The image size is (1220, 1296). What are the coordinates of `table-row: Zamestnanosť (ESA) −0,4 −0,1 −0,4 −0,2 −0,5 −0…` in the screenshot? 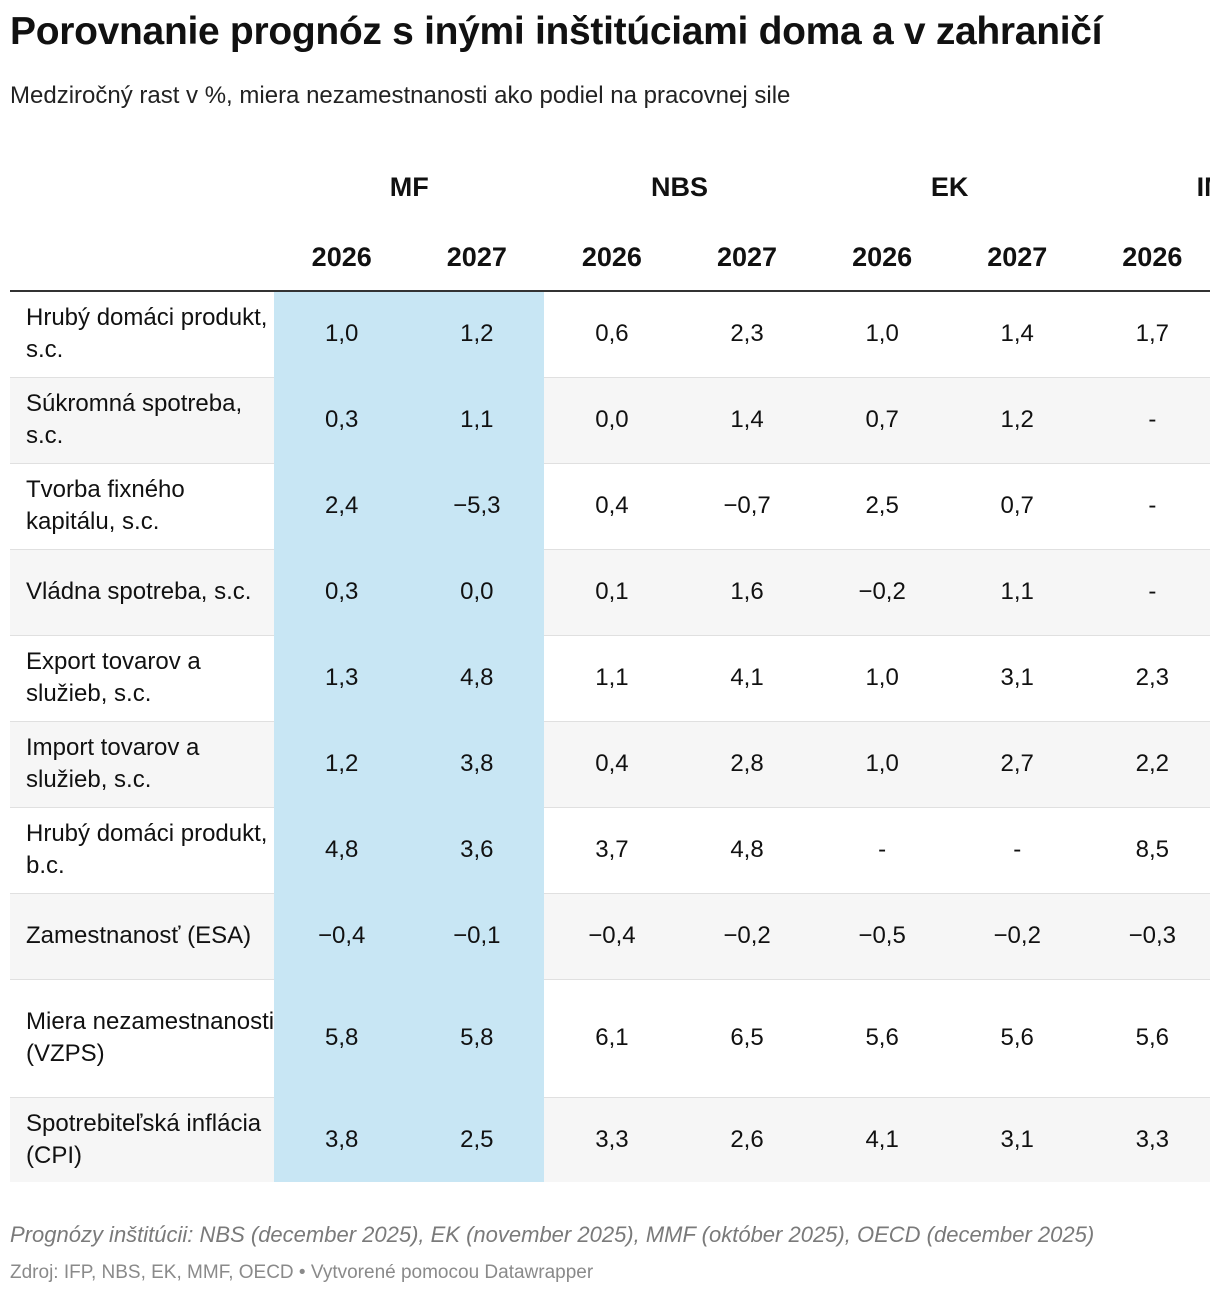 It's located at (610, 936).